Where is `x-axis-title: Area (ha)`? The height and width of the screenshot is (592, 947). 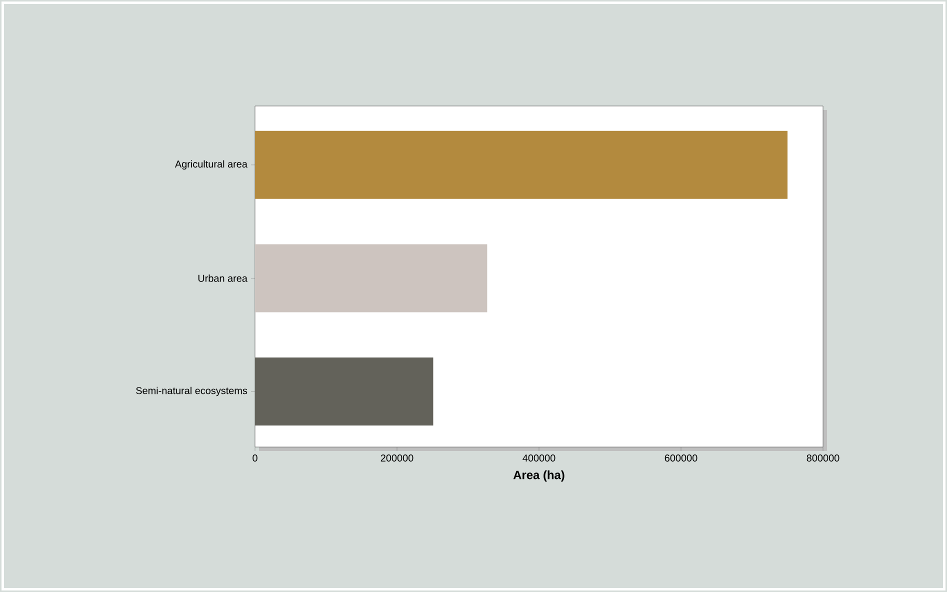
x-axis-title: Area (ha) is located at coordinates (538, 476).